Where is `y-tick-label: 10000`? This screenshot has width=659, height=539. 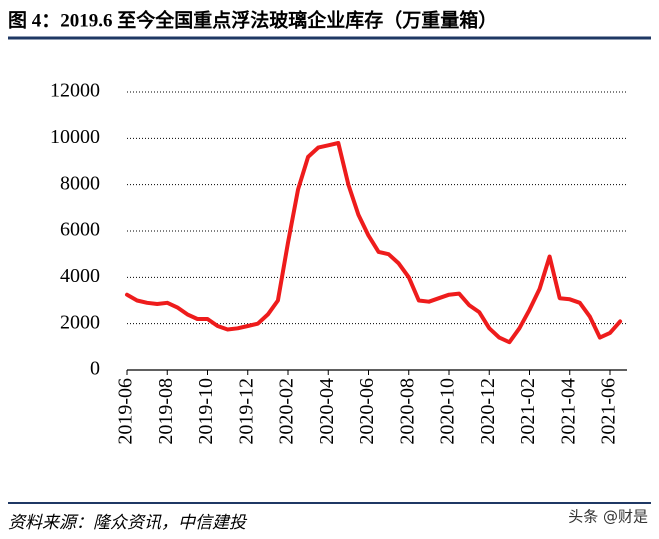
y-tick-label: 10000 is located at coordinates (75, 137).